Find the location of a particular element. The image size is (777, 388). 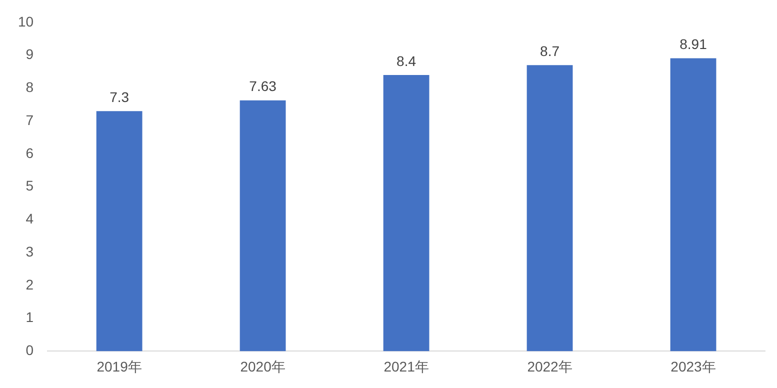

data-label: 8.91 is located at coordinates (694, 44).